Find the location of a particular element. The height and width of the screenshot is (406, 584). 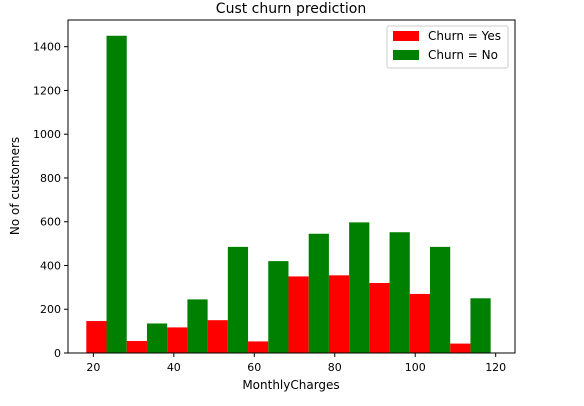

y-tick-label: 0 is located at coordinates (57, 353).